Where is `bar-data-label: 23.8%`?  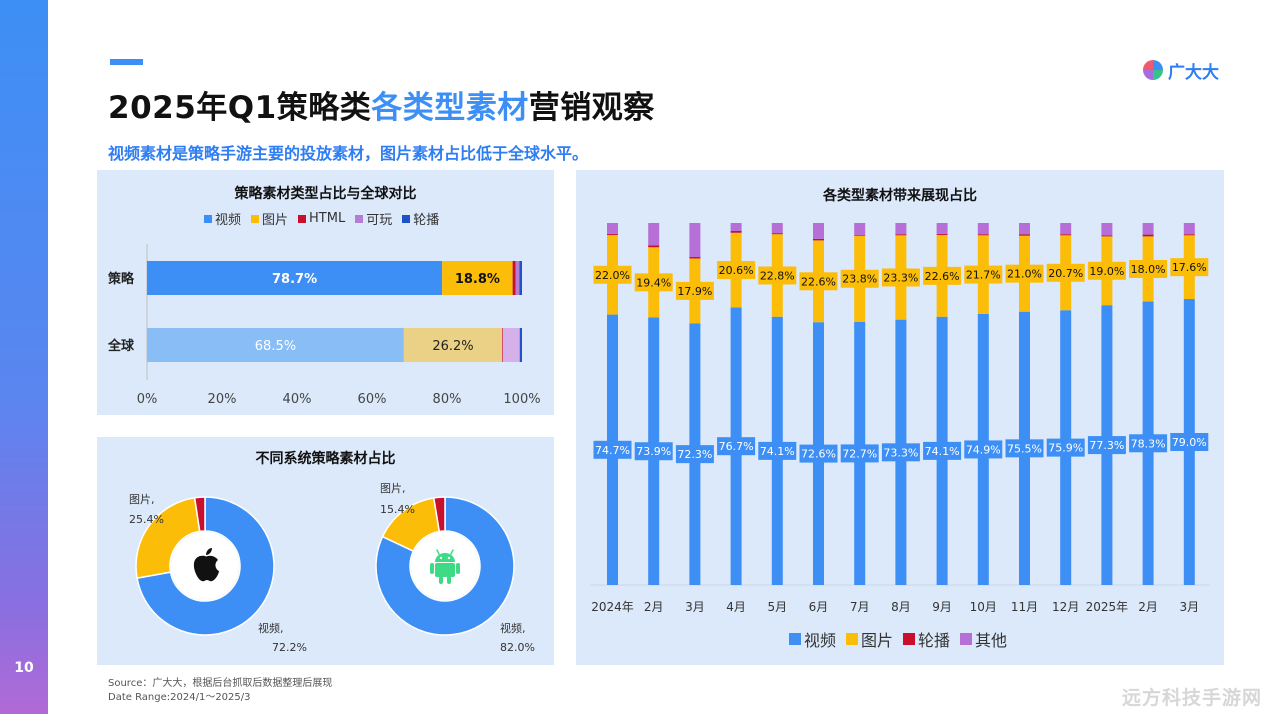
bar-data-label: 23.8% is located at coordinates (859, 279).